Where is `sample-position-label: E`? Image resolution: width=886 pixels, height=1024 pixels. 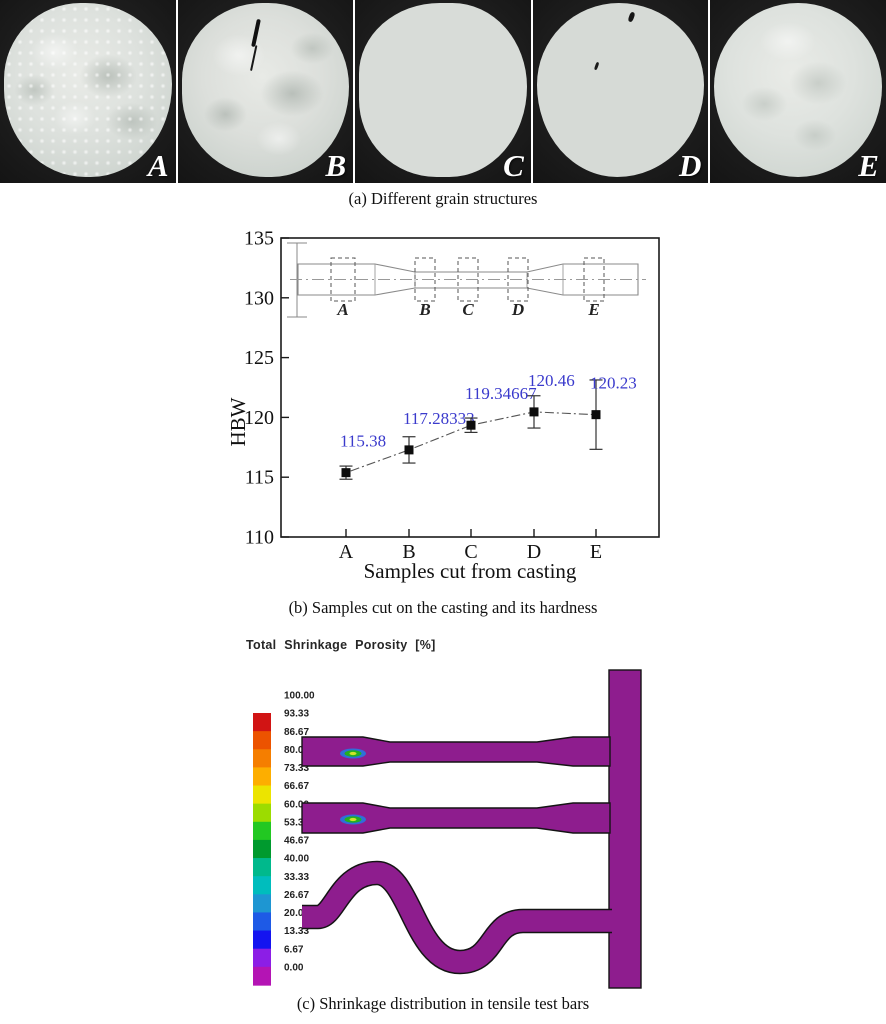 sample-position-label: E is located at coordinates (593, 309).